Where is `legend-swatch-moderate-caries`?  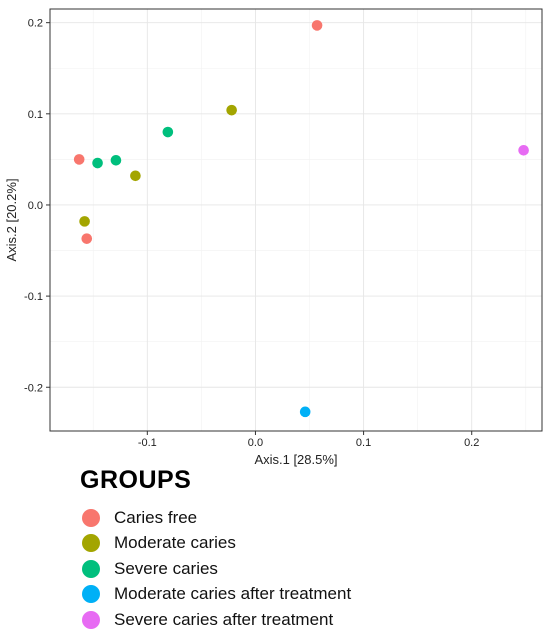
legend-swatch-moderate-caries is located at coordinates (91, 543).